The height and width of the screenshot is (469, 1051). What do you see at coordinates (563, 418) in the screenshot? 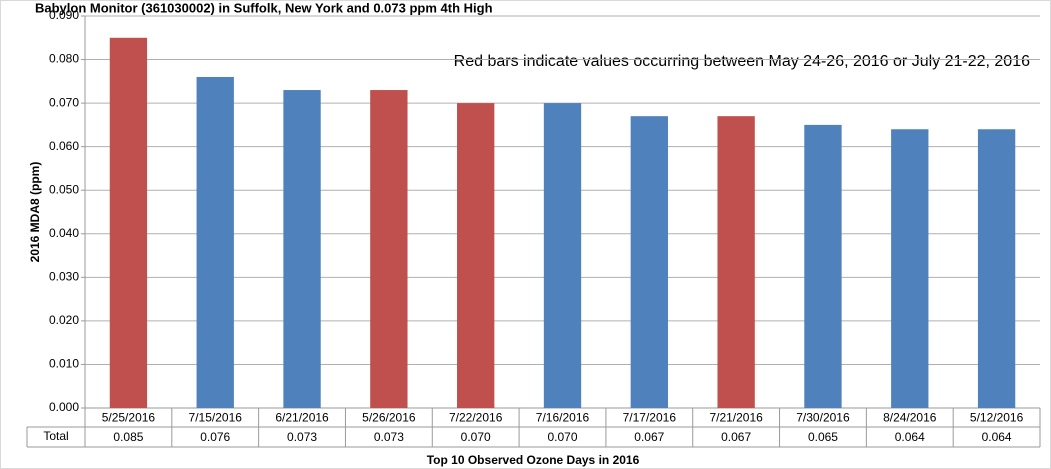
I see `x-tick-label: 7/16/2016` at bounding box center [563, 418].